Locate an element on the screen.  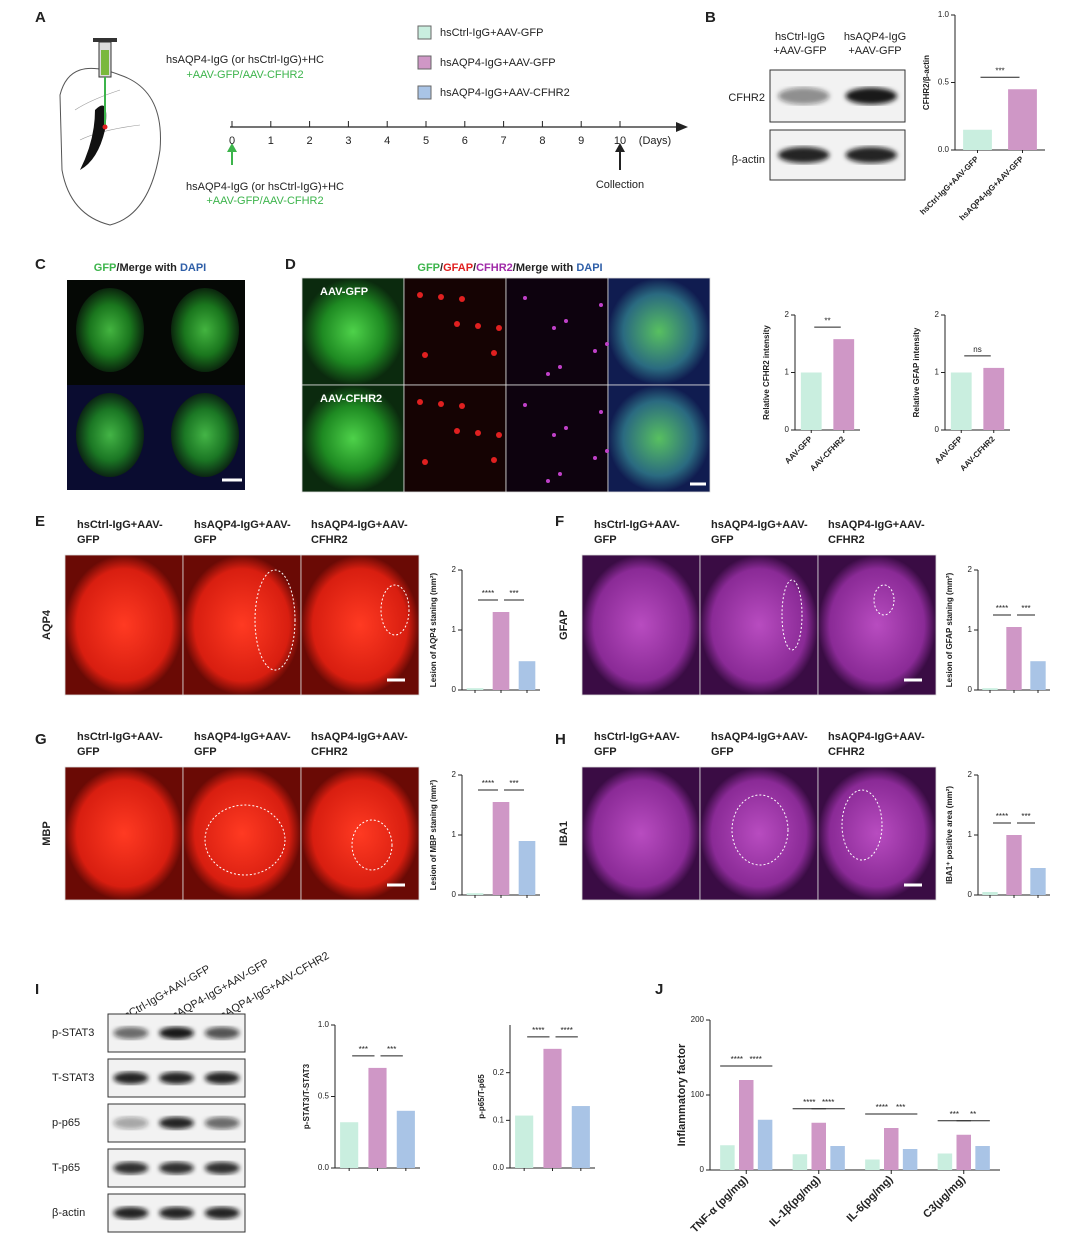
column-header: hsCtrl-IgG+AAV- is located at coordinates (637, 737).